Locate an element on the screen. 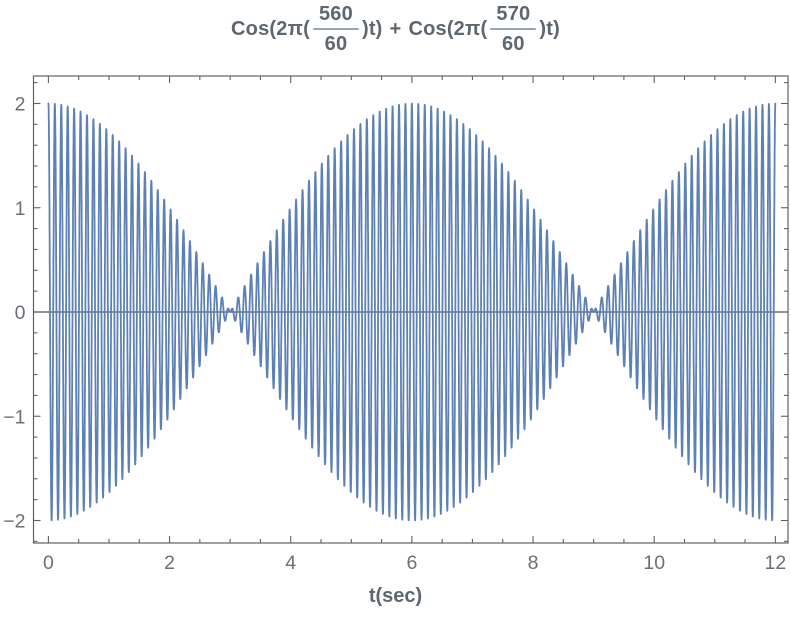 The height and width of the screenshot is (620, 791). title-cos-term-1-prefix: Cos(2π( is located at coordinates (270, 28).